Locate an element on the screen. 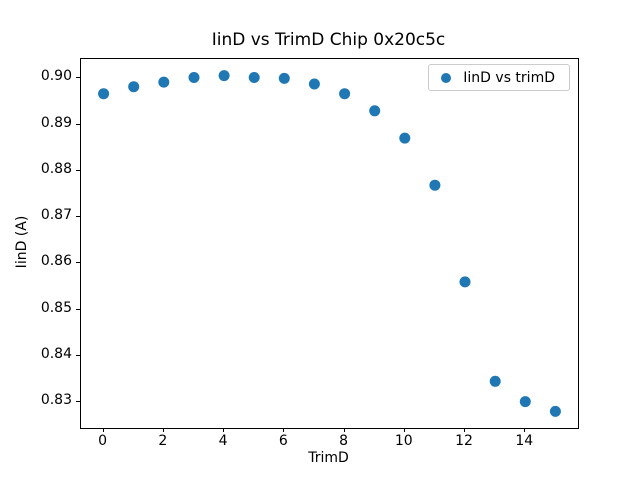  x-tick-label: 0 is located at coordinates (103, 441).